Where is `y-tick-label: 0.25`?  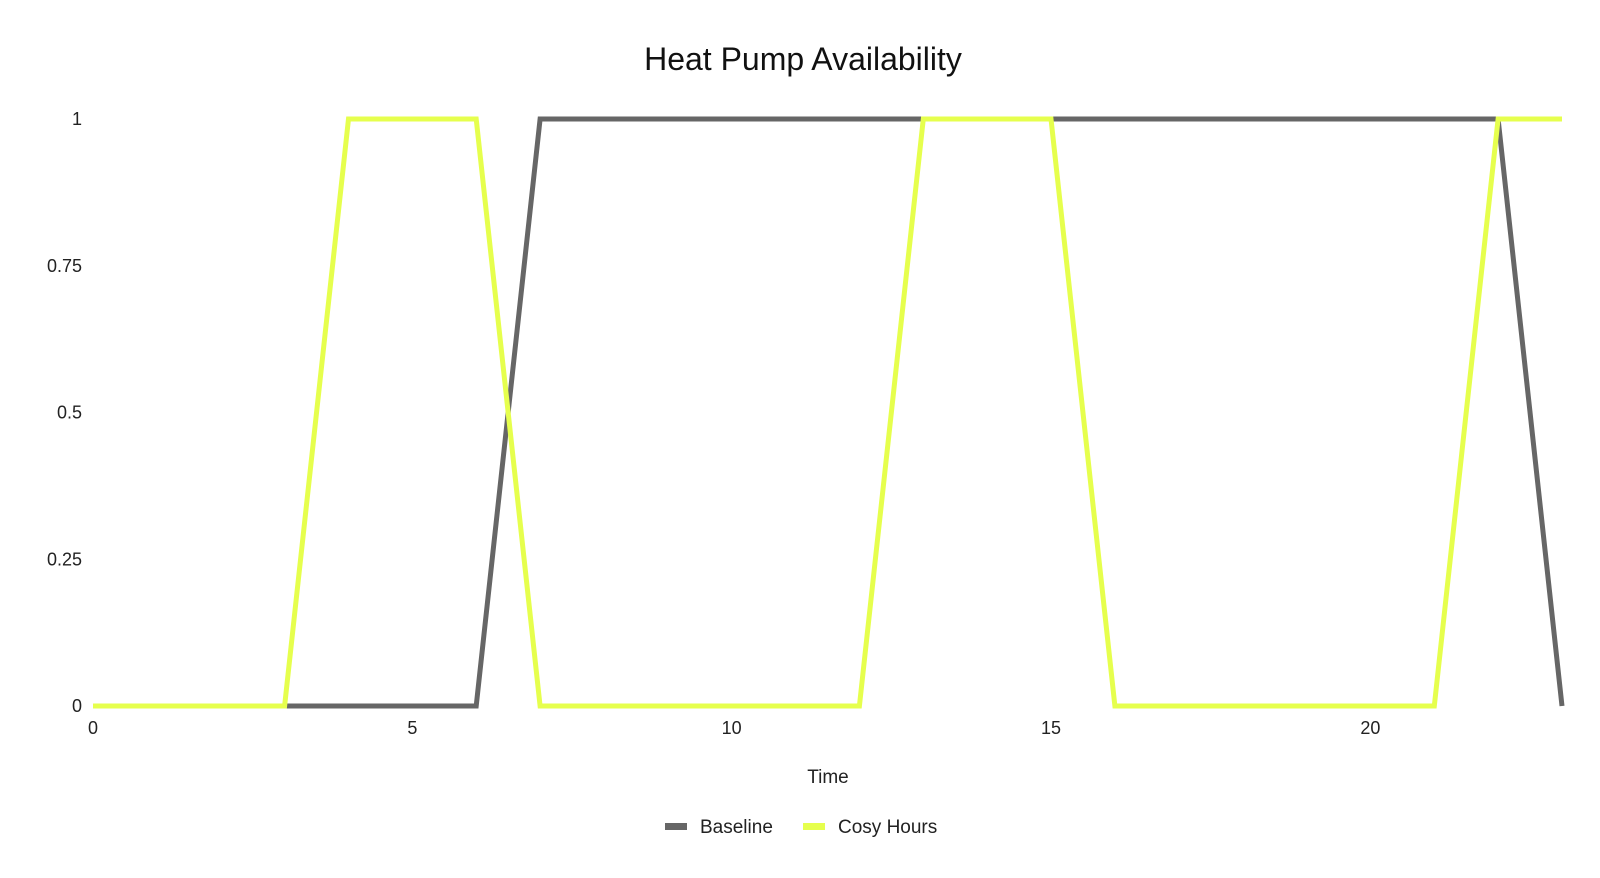
y-tick-label: 0.25 is located at coordinates (64, 559).